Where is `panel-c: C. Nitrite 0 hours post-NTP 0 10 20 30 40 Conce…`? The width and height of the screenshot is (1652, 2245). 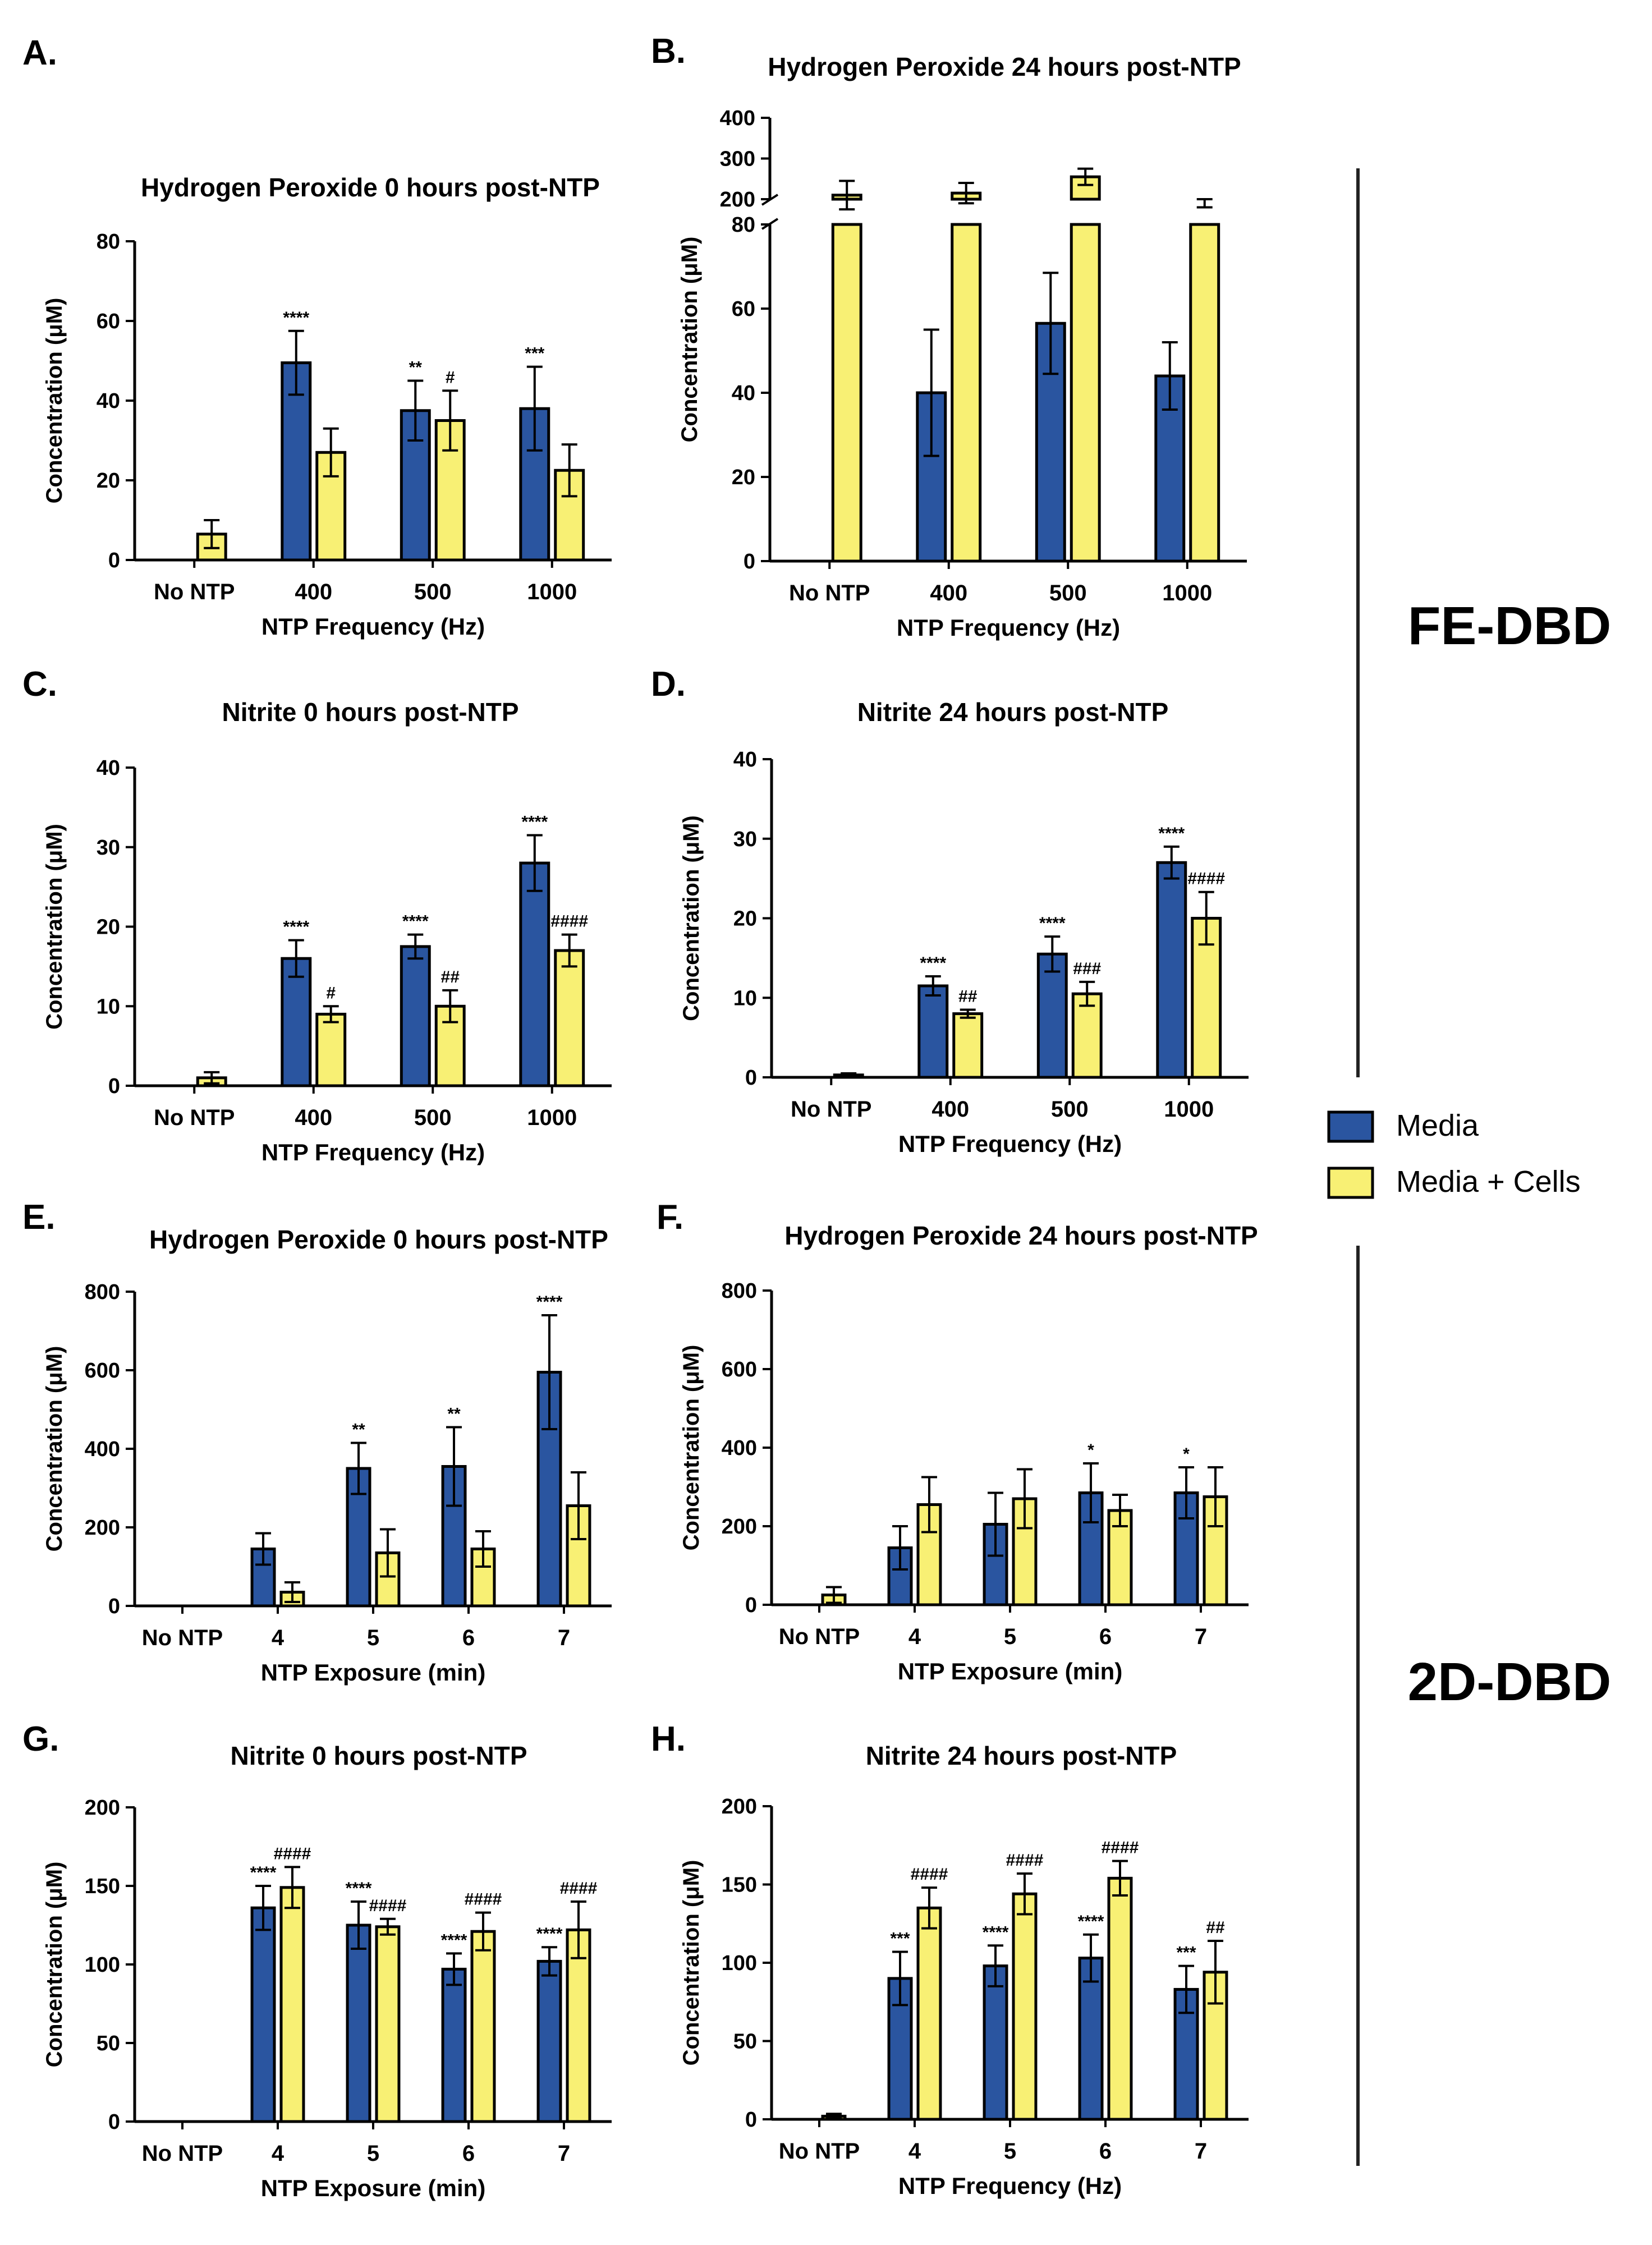 panel-c: C. Nitrite 0 hours post-NTP 0 10 20 30 40 Conce… is located at coordinates (317, 915).